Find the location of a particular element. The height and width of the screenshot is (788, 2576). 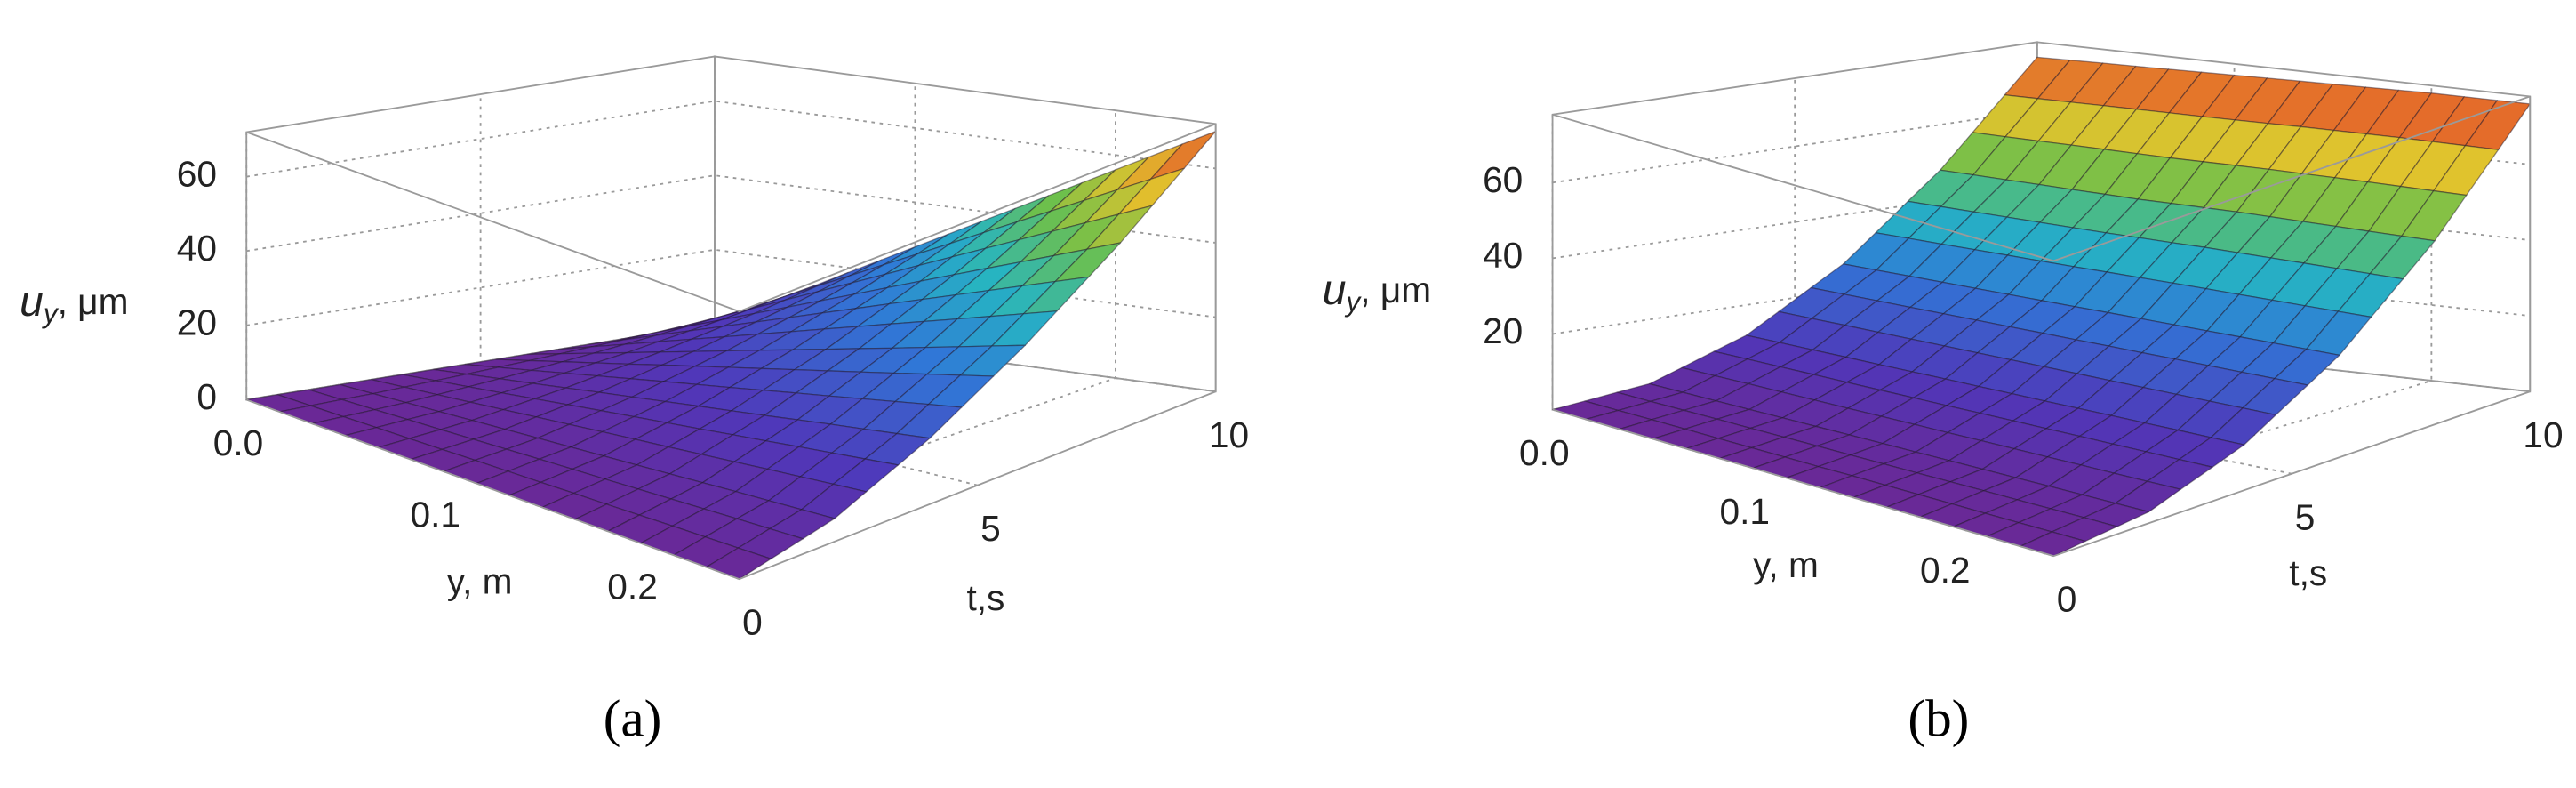

caption: (a) is located at coordinates (633, 717).